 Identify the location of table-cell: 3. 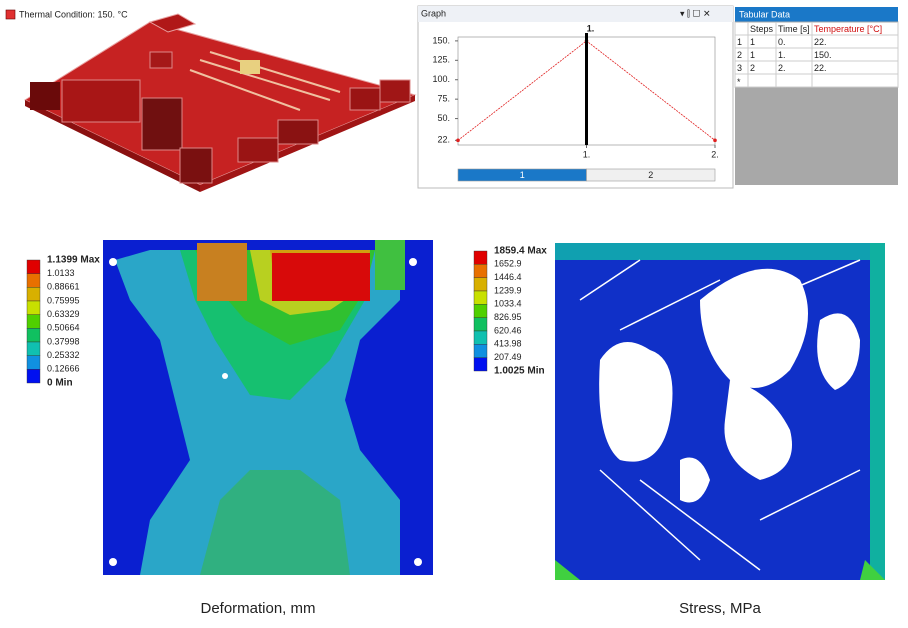
(739, 68).